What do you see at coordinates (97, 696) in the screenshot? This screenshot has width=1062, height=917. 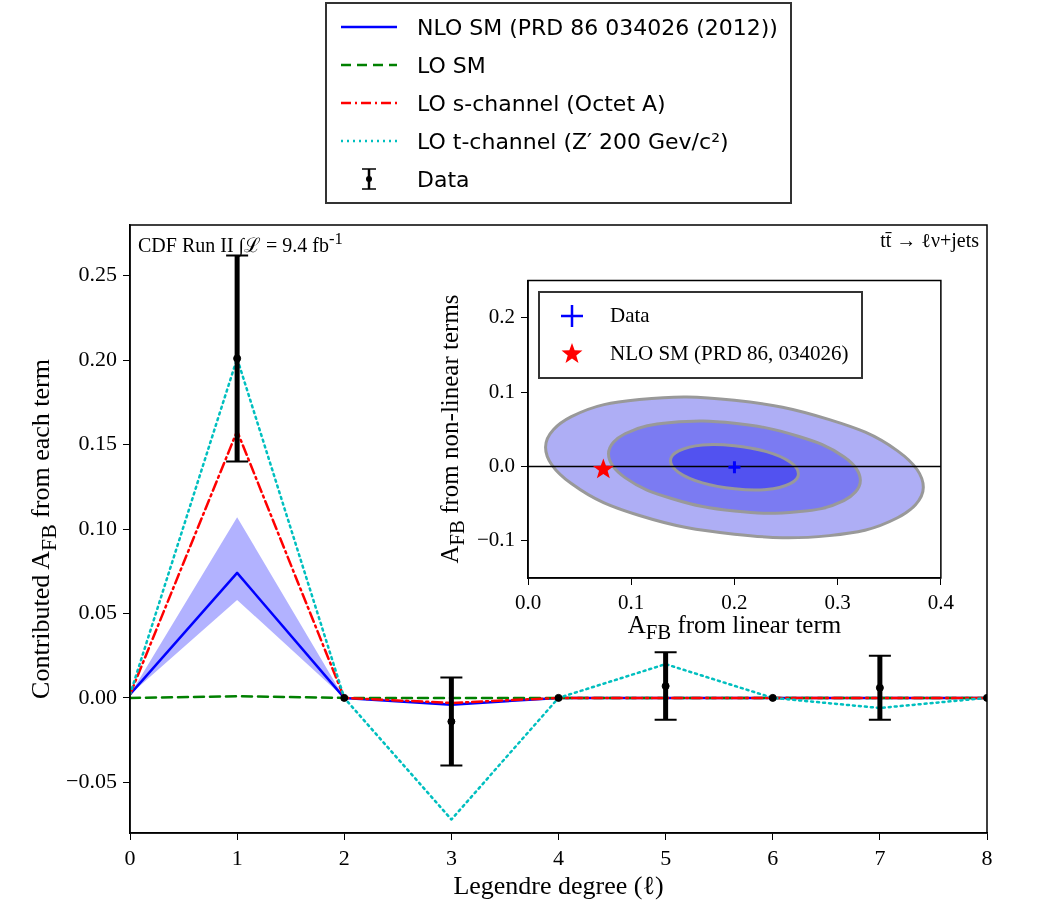 I see `y-tick-label: 0.00` at bounding box center [97, 696].